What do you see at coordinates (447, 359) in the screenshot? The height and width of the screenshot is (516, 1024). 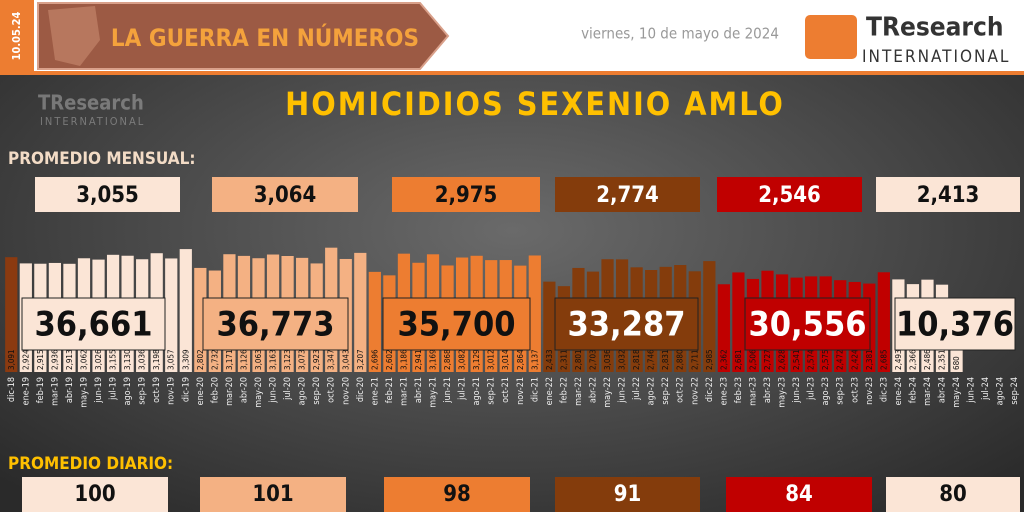 I see `value-label: 2,868` at bounding box center [447, 359].